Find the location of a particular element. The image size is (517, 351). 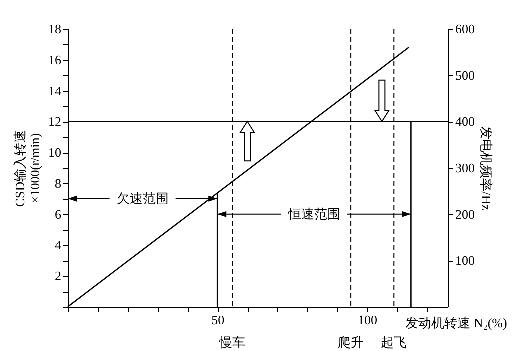

x-axis-title: 发动机转速 N₂(%) is located at coordinates (457, 323).